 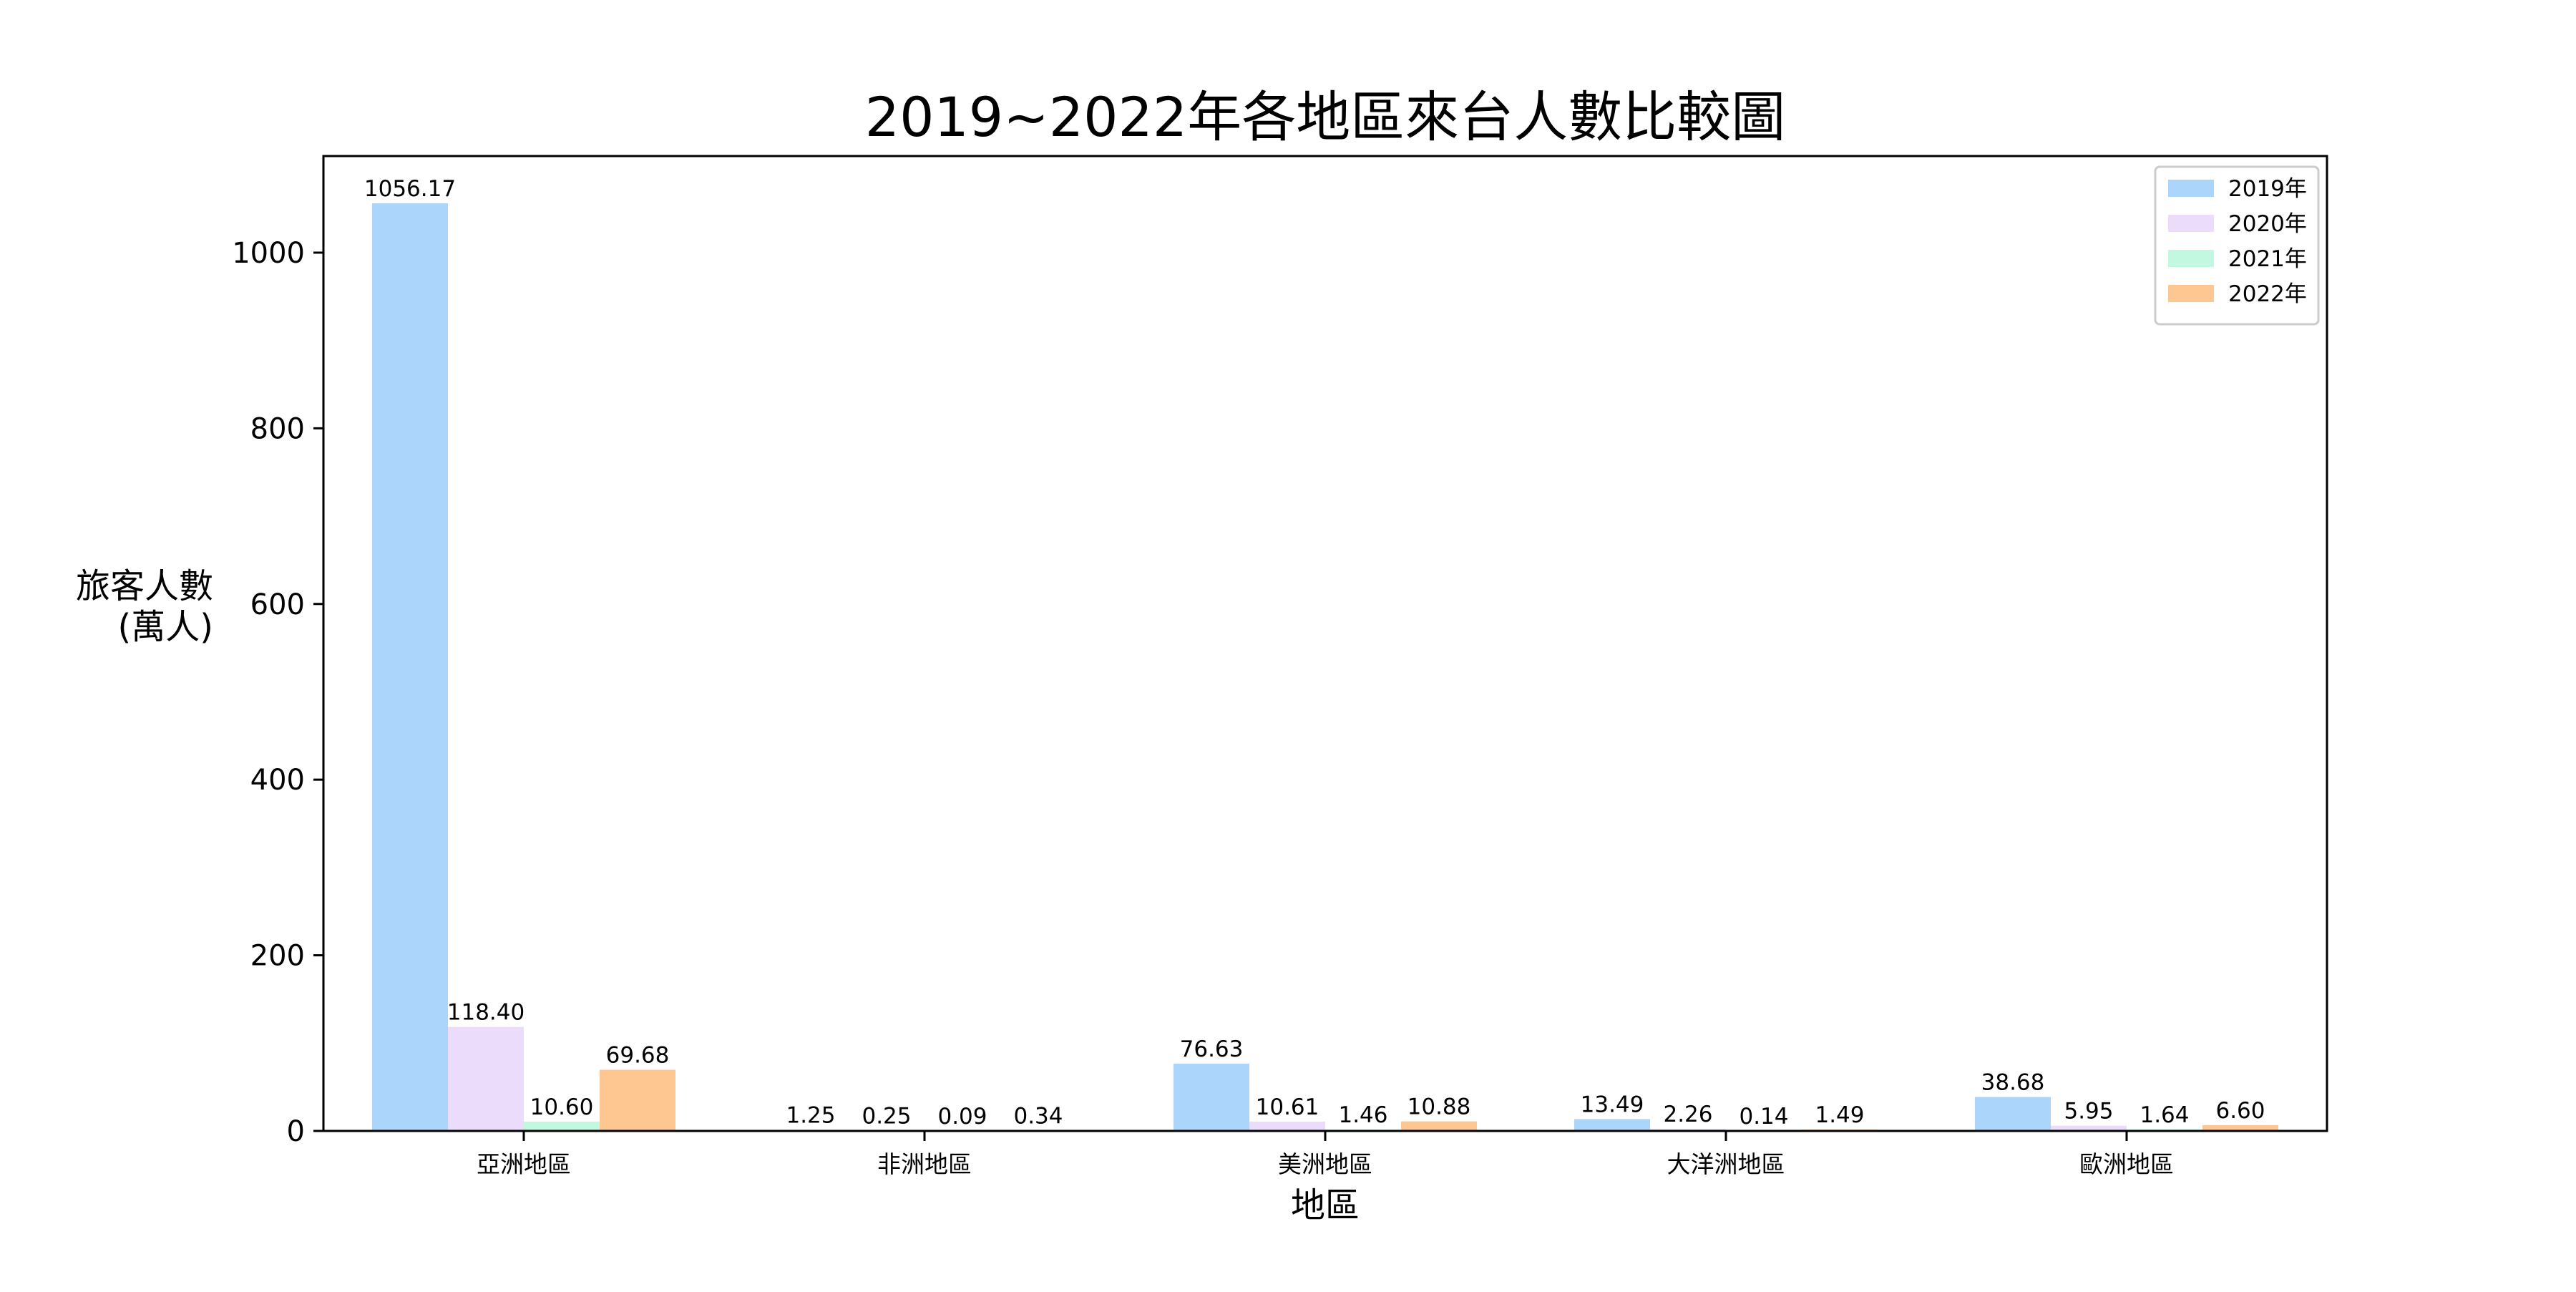 What do you see at coordinates (2267, 189) in the screenshot?
I see `legend-label: 2019年` at bounding box center [2267, 189].